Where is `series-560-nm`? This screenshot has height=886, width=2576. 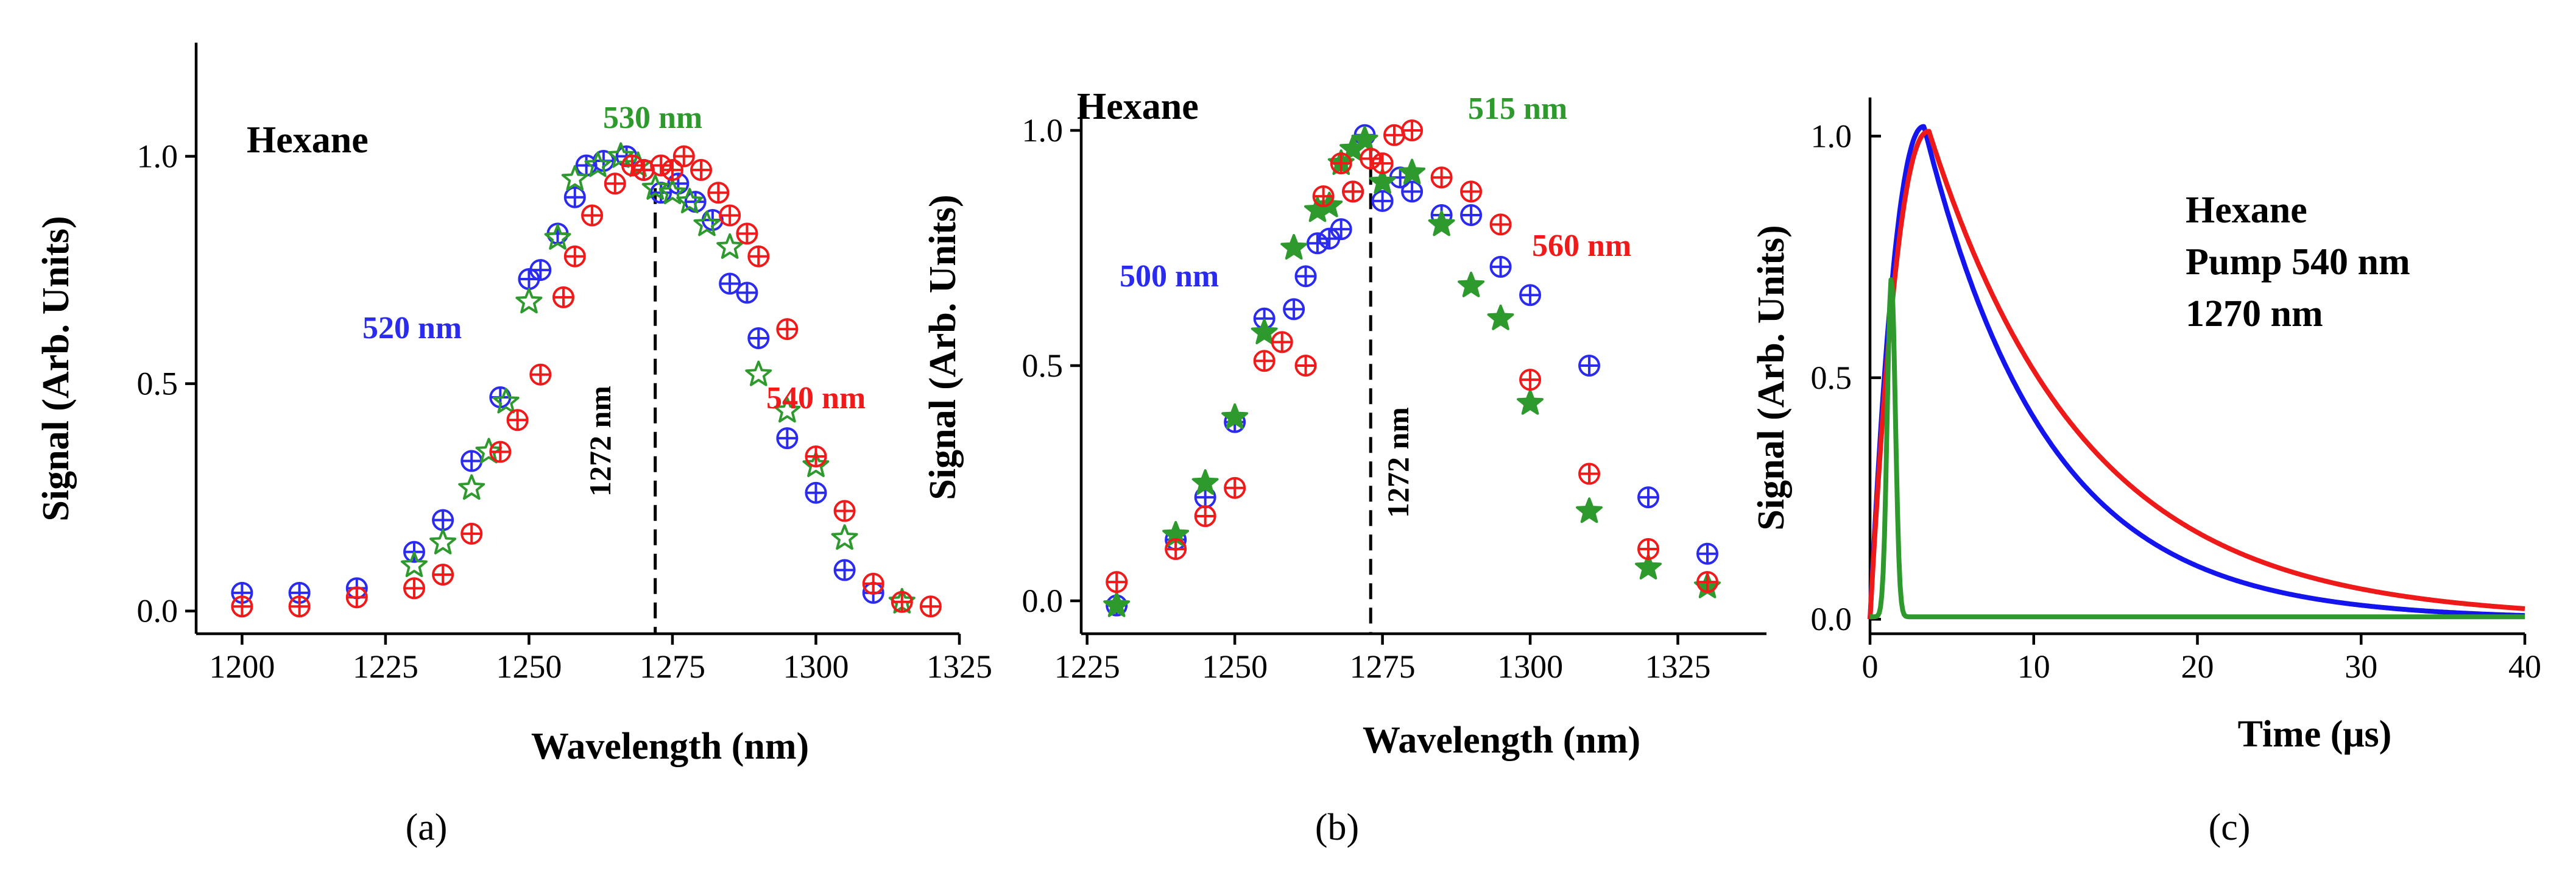
series-560-nm is located at coordinates (1412, 356).